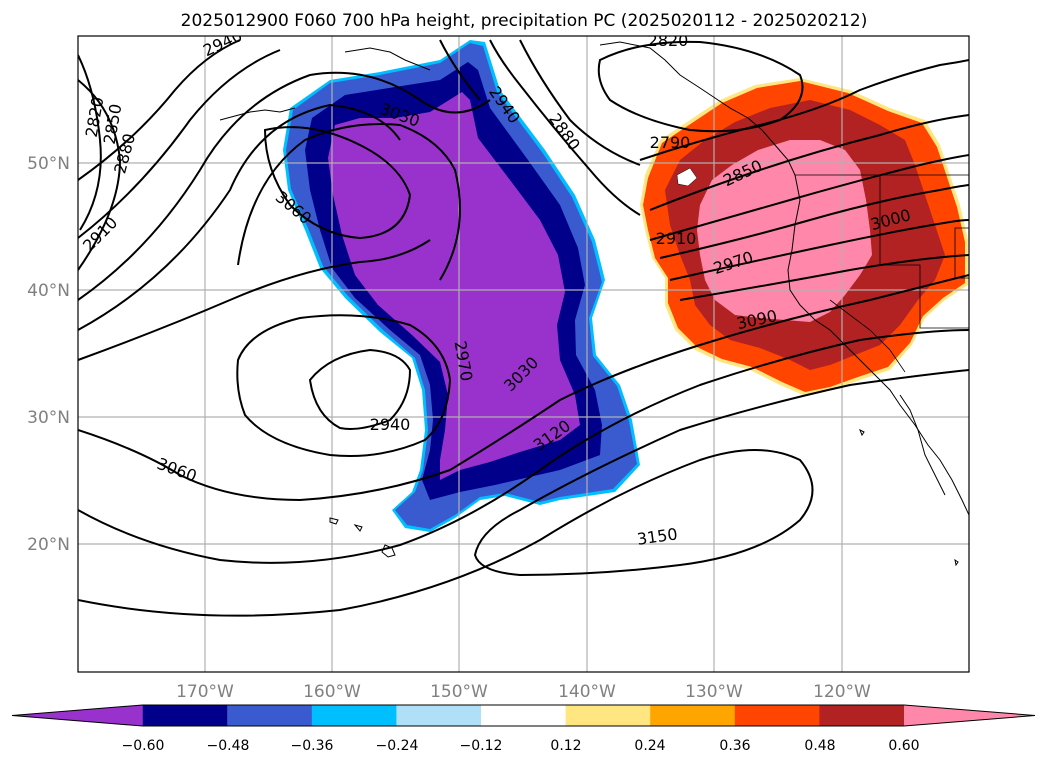  I want to click on colorbar, so click(523, 715).